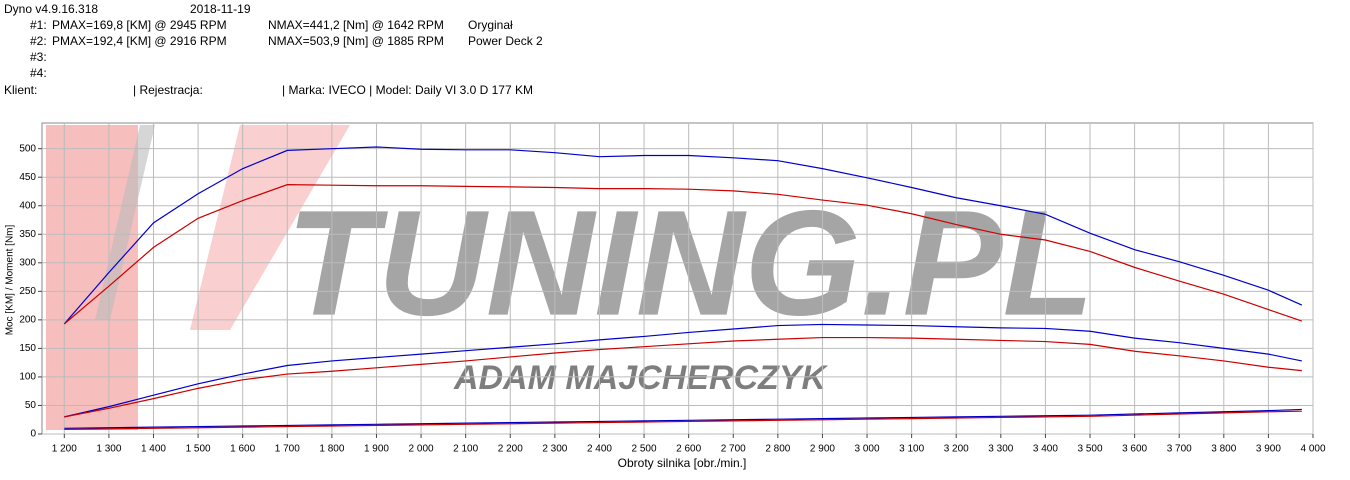 The height and width of the screenshot is (480, 1350). What do you see at coordinates (599, 449) in the screenshot?
I see `x-tick-label: 2 400` at bounding box center [599, 449].